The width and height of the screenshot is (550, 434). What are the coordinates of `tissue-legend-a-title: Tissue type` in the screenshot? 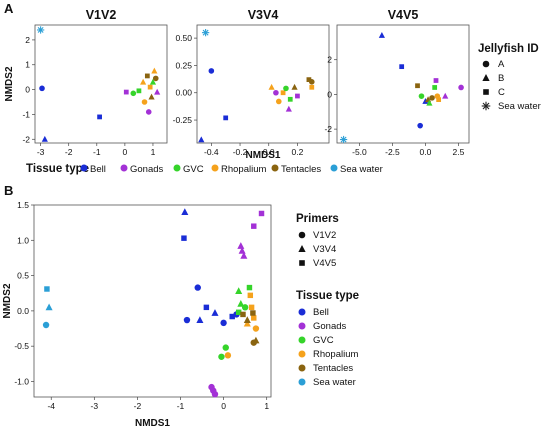 It's located at (57, 169).